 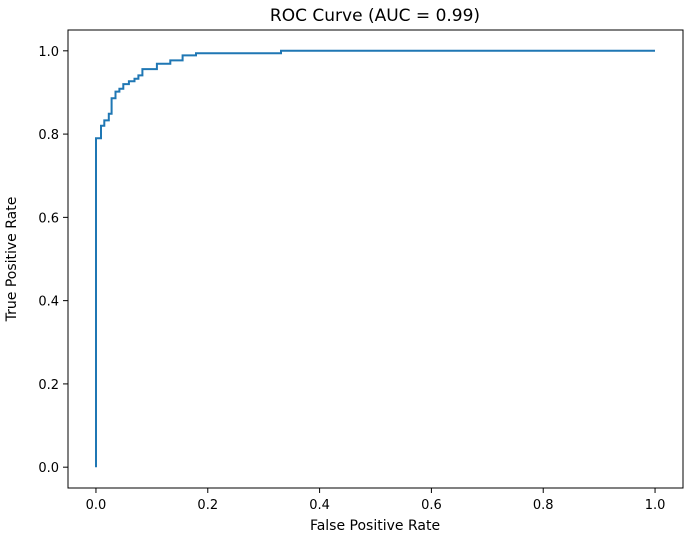 What do you see at coordinates (48, 302) in the screenshot?
I see `y-tick-label: 0.4` at bounding box center [48, 302].